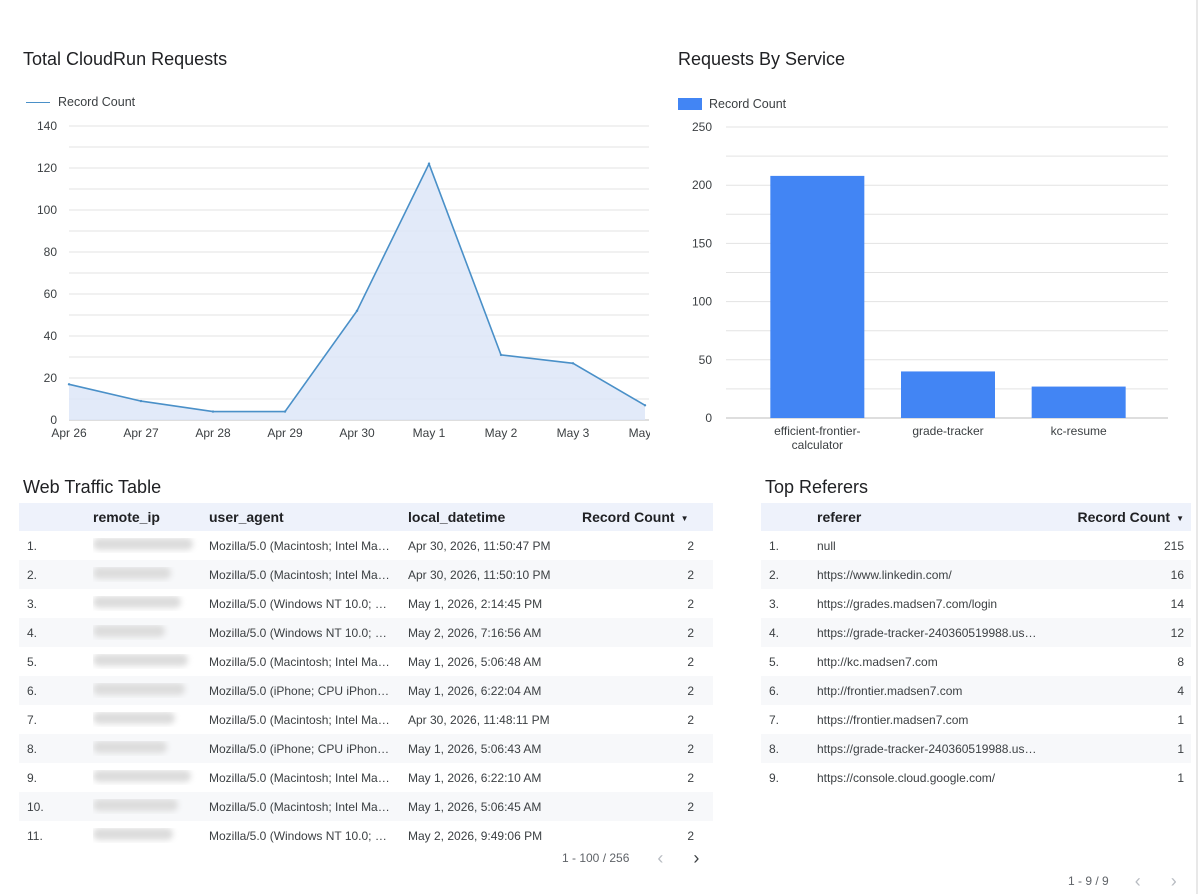  What do you see at coordinates (1177, 632) in the screenshot?
I see `record-count-cell: 12` at bounding box center [1177, 632].